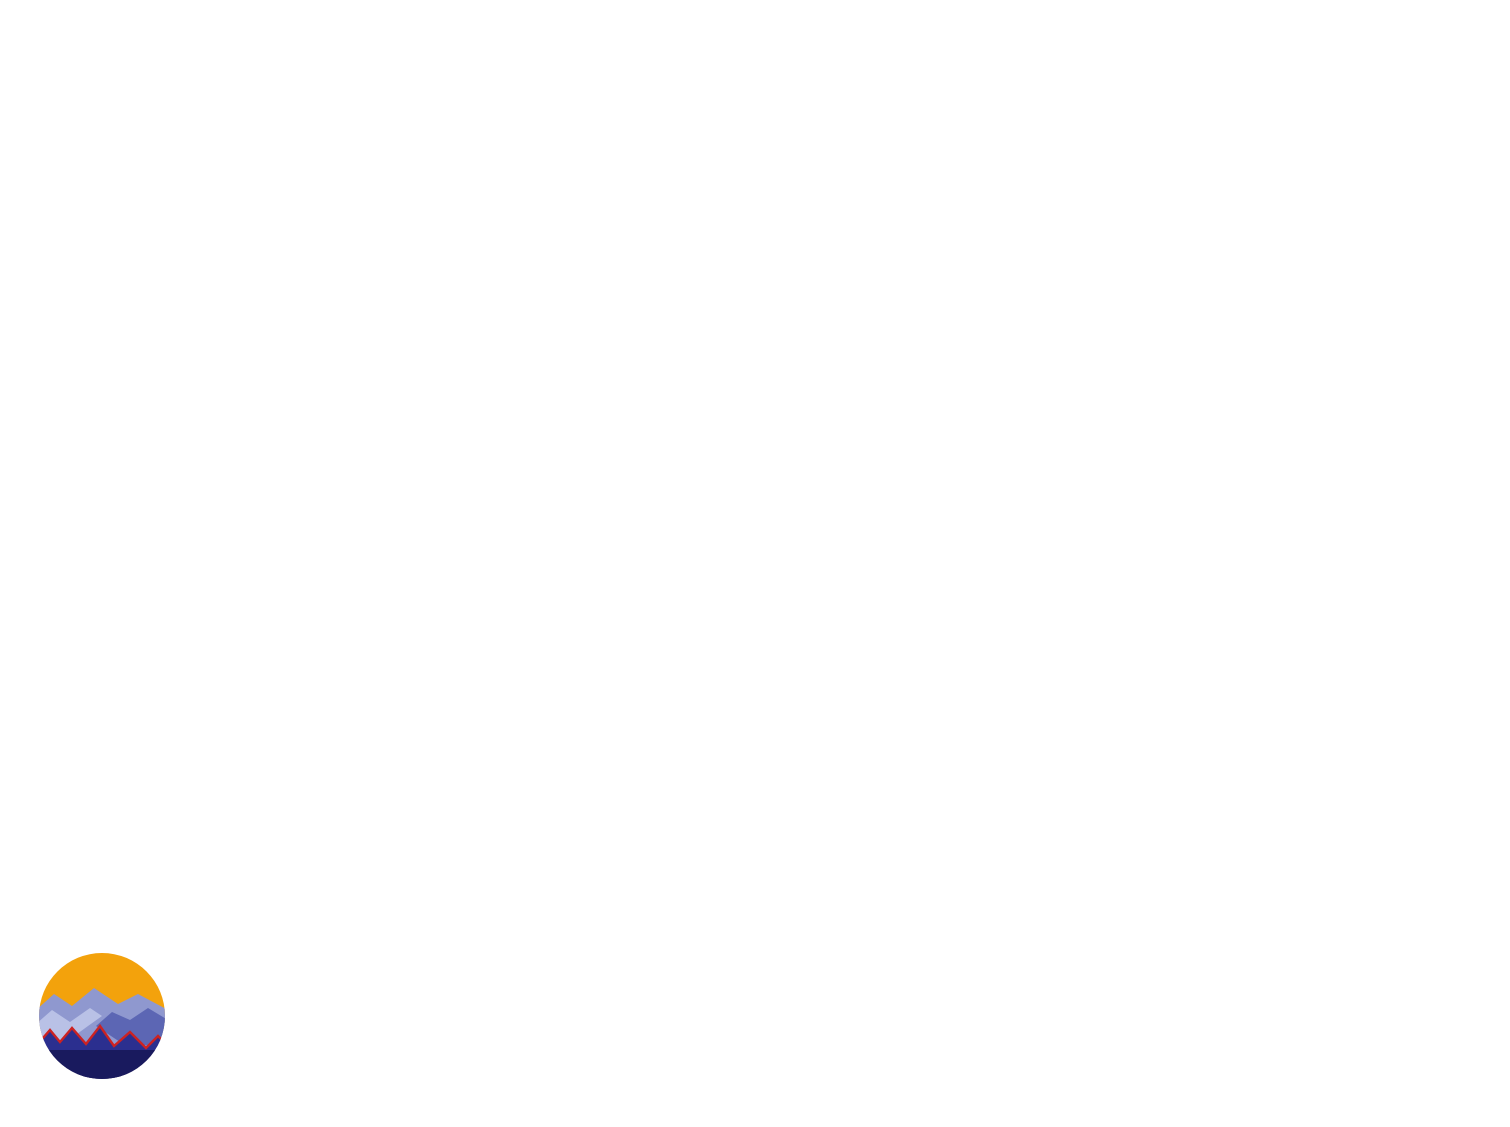 This screenshot has width=1510, height=1127. I want to click on ncics-logo, so click(102, 1016).